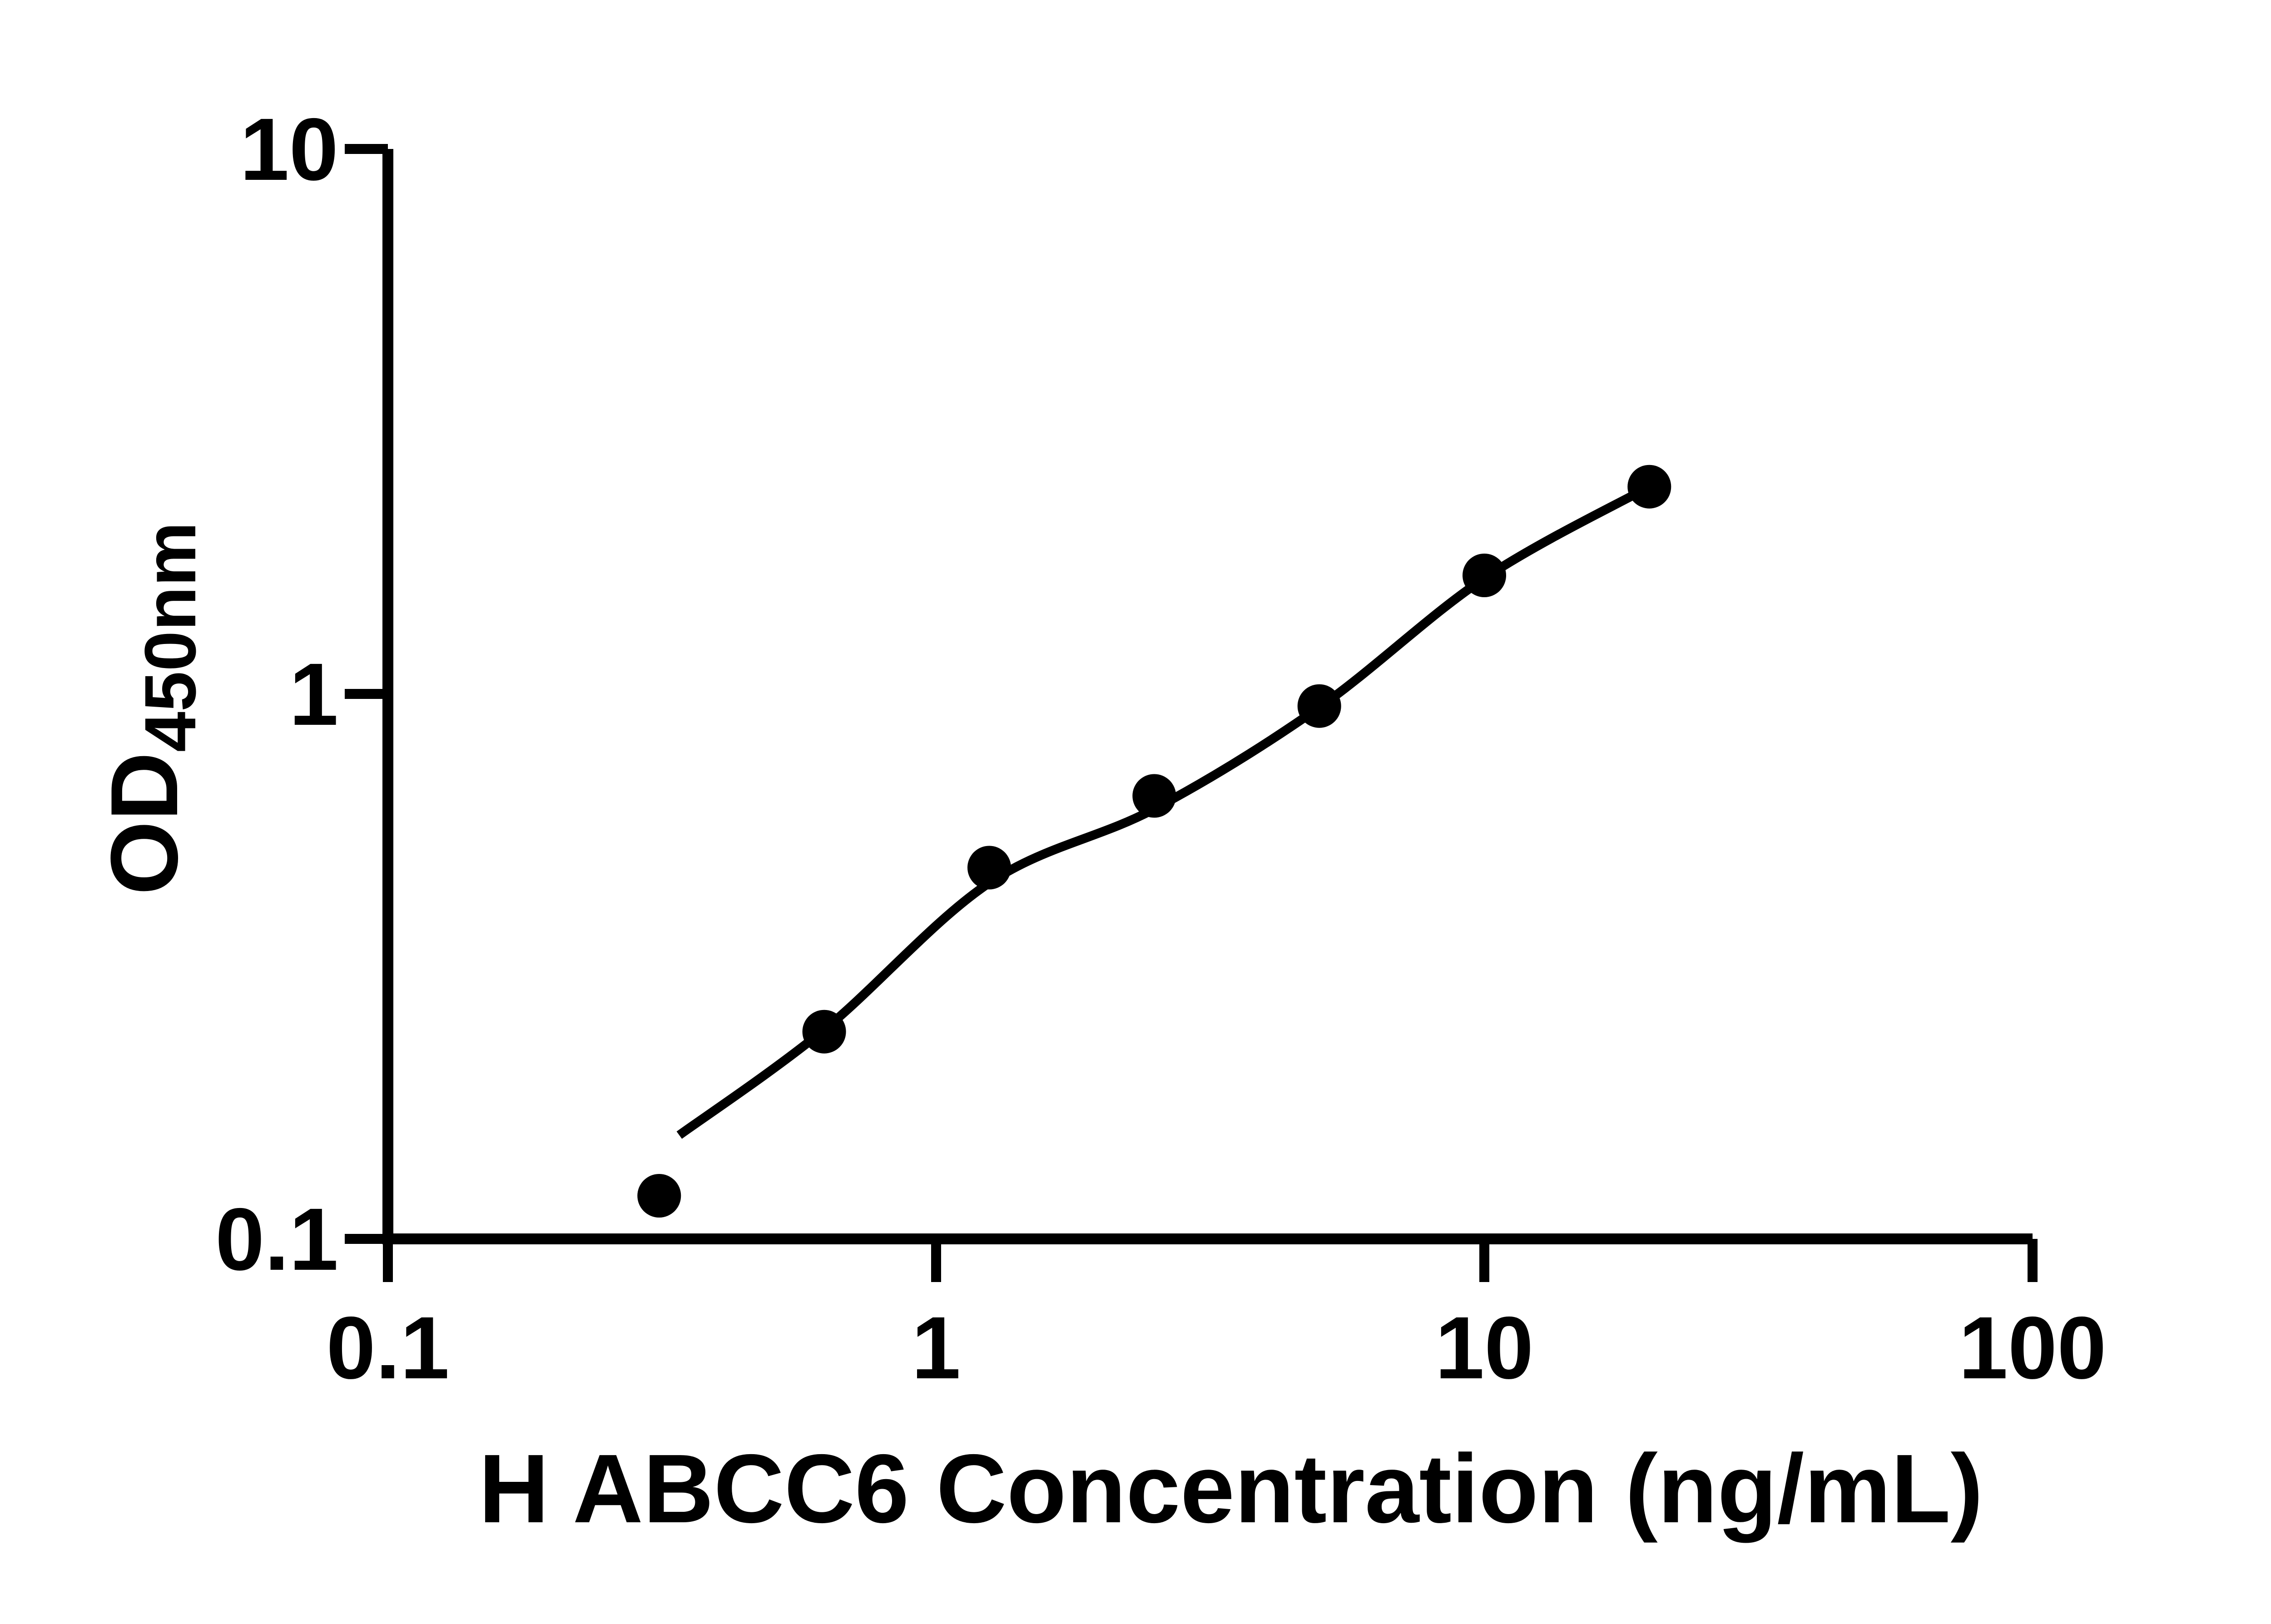 The width and height of the screenshot is (2271, 1624). I want to click on y-axis-title-main: OD, so click(144, 823).